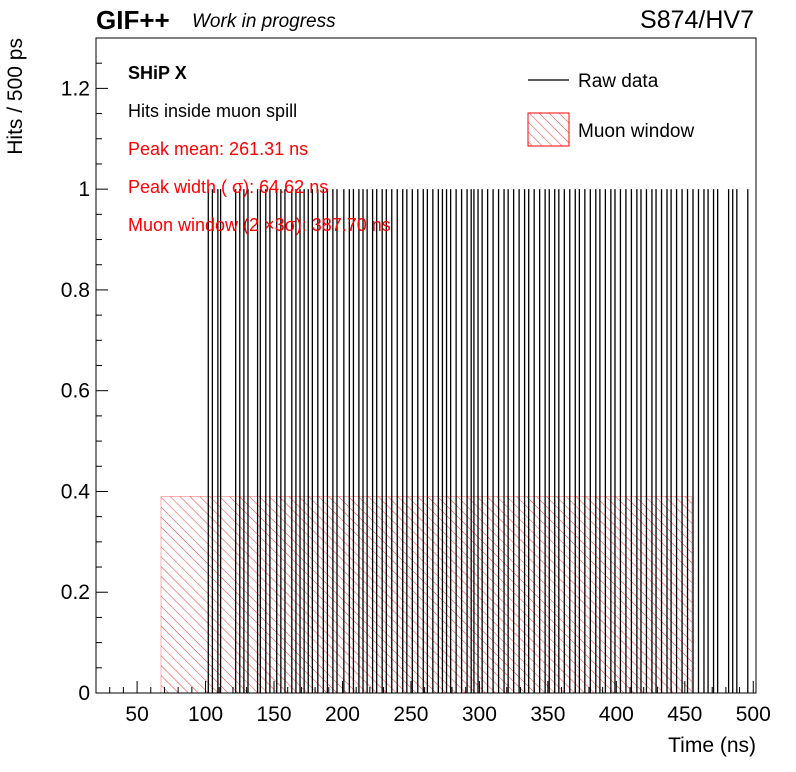  What do you see at coordinates (547, 714) in the screenshot?
I see `x-tick-label: 350` at bounding box center [547, 714].